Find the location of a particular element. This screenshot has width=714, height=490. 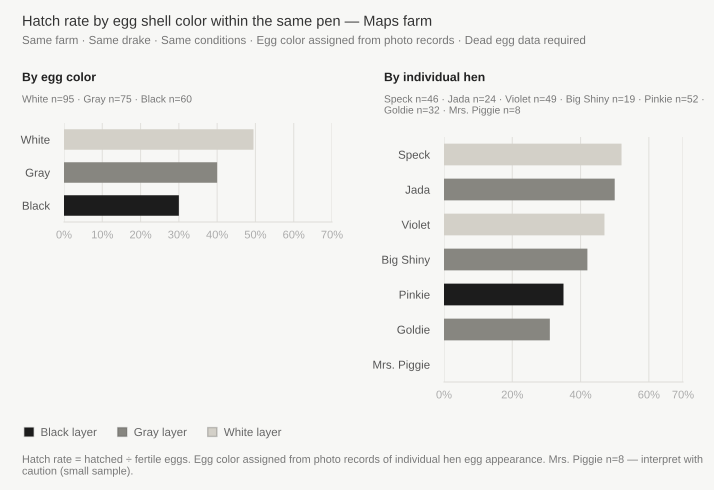

x-tick-label: 50% is located at coordinates (255, 234).